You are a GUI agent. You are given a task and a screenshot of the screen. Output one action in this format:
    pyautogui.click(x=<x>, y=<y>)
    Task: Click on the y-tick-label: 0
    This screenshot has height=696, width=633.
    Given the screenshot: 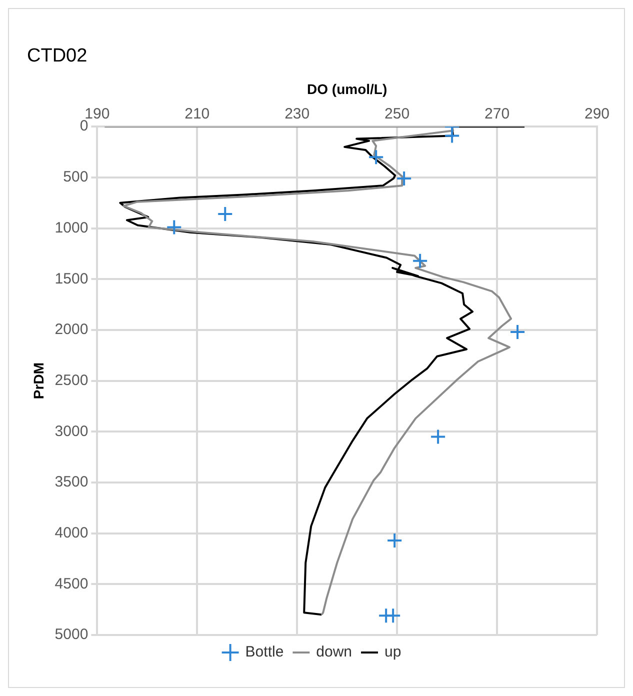 What is the action you would take?
    pyautogui.click(x=84, y=126)
    